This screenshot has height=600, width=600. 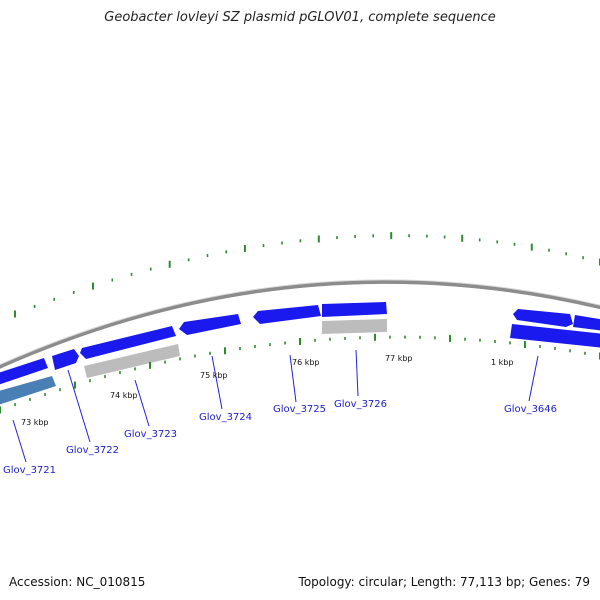 What do you see at coordinates (399, 358) in the screenshot?
I see `tick-label-77kbp: 77 kbp` at bounding box center [399, 358].